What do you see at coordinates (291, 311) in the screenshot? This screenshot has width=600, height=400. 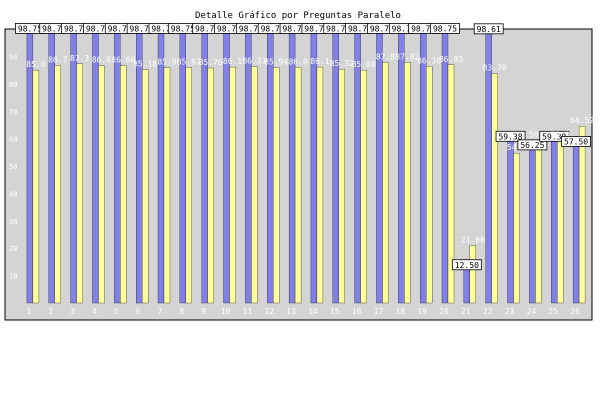 I see `x-tick-label: 13` at bounding box center [291, 311].